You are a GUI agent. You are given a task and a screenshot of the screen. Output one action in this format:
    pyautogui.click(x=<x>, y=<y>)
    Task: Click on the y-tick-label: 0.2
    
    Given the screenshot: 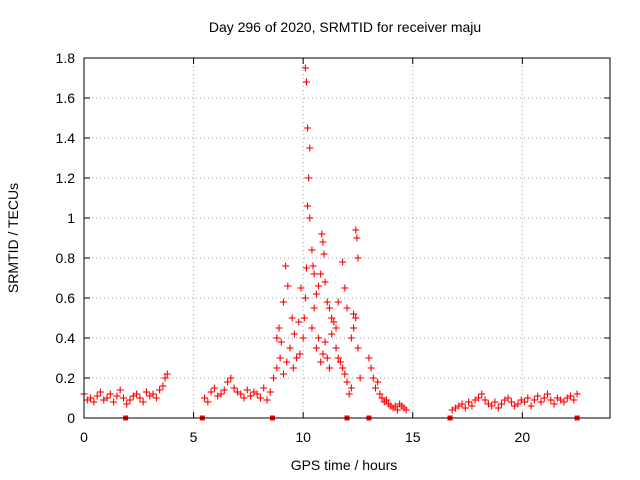 What is the action you would take?
    pyautogui.click(x=66, y=378)
    